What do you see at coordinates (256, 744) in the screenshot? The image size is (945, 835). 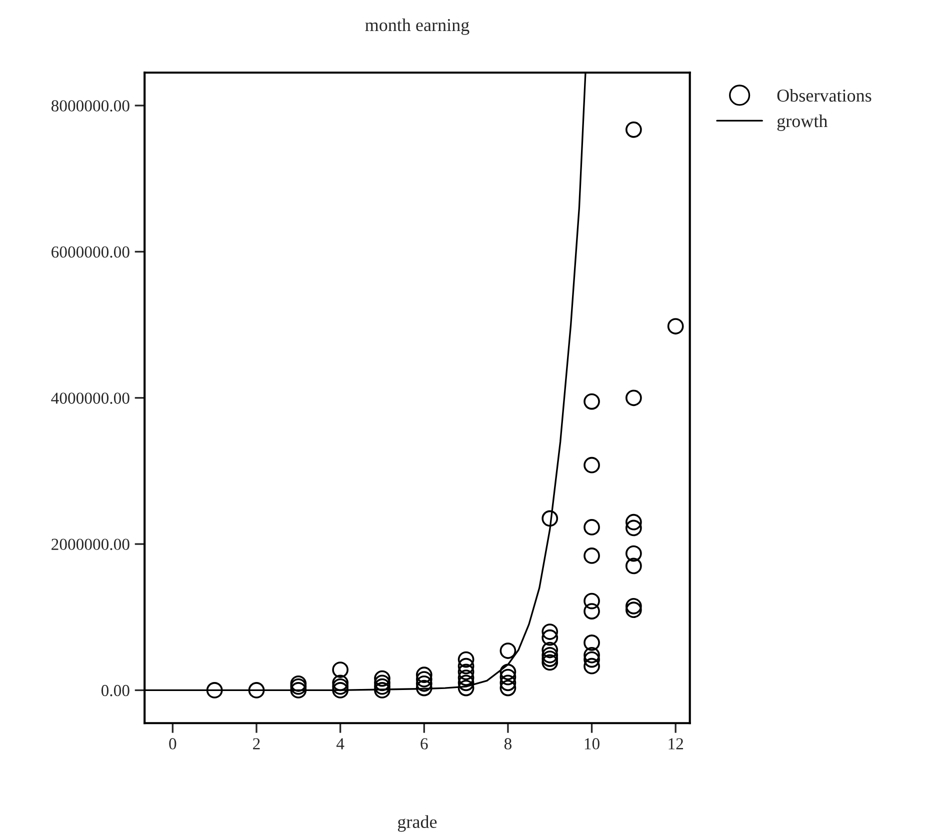 I see `x-tick-label: 2` at bounding box center [256, 744].